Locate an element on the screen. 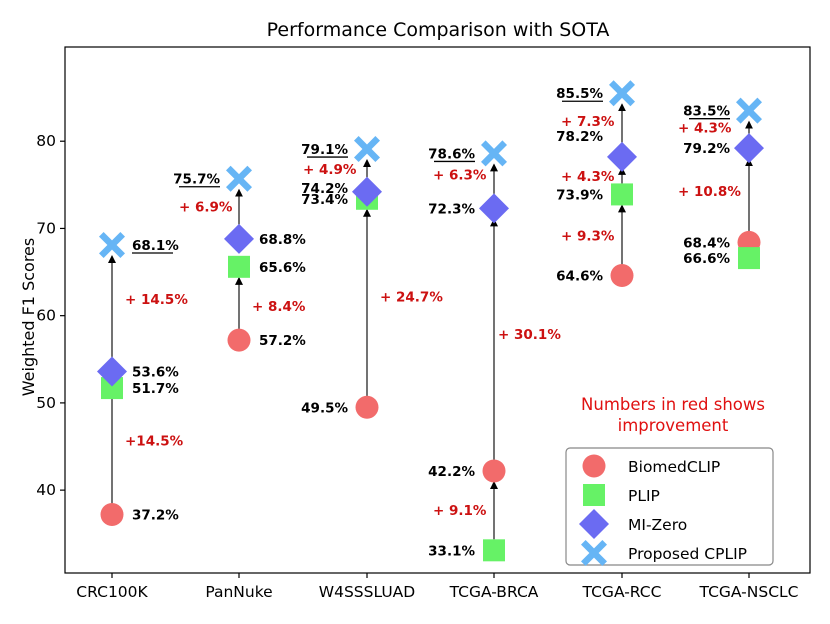 The width and height of the screenshot is (830, 624). improvement-label: + 14.5% is located at coordinates (156, 300).